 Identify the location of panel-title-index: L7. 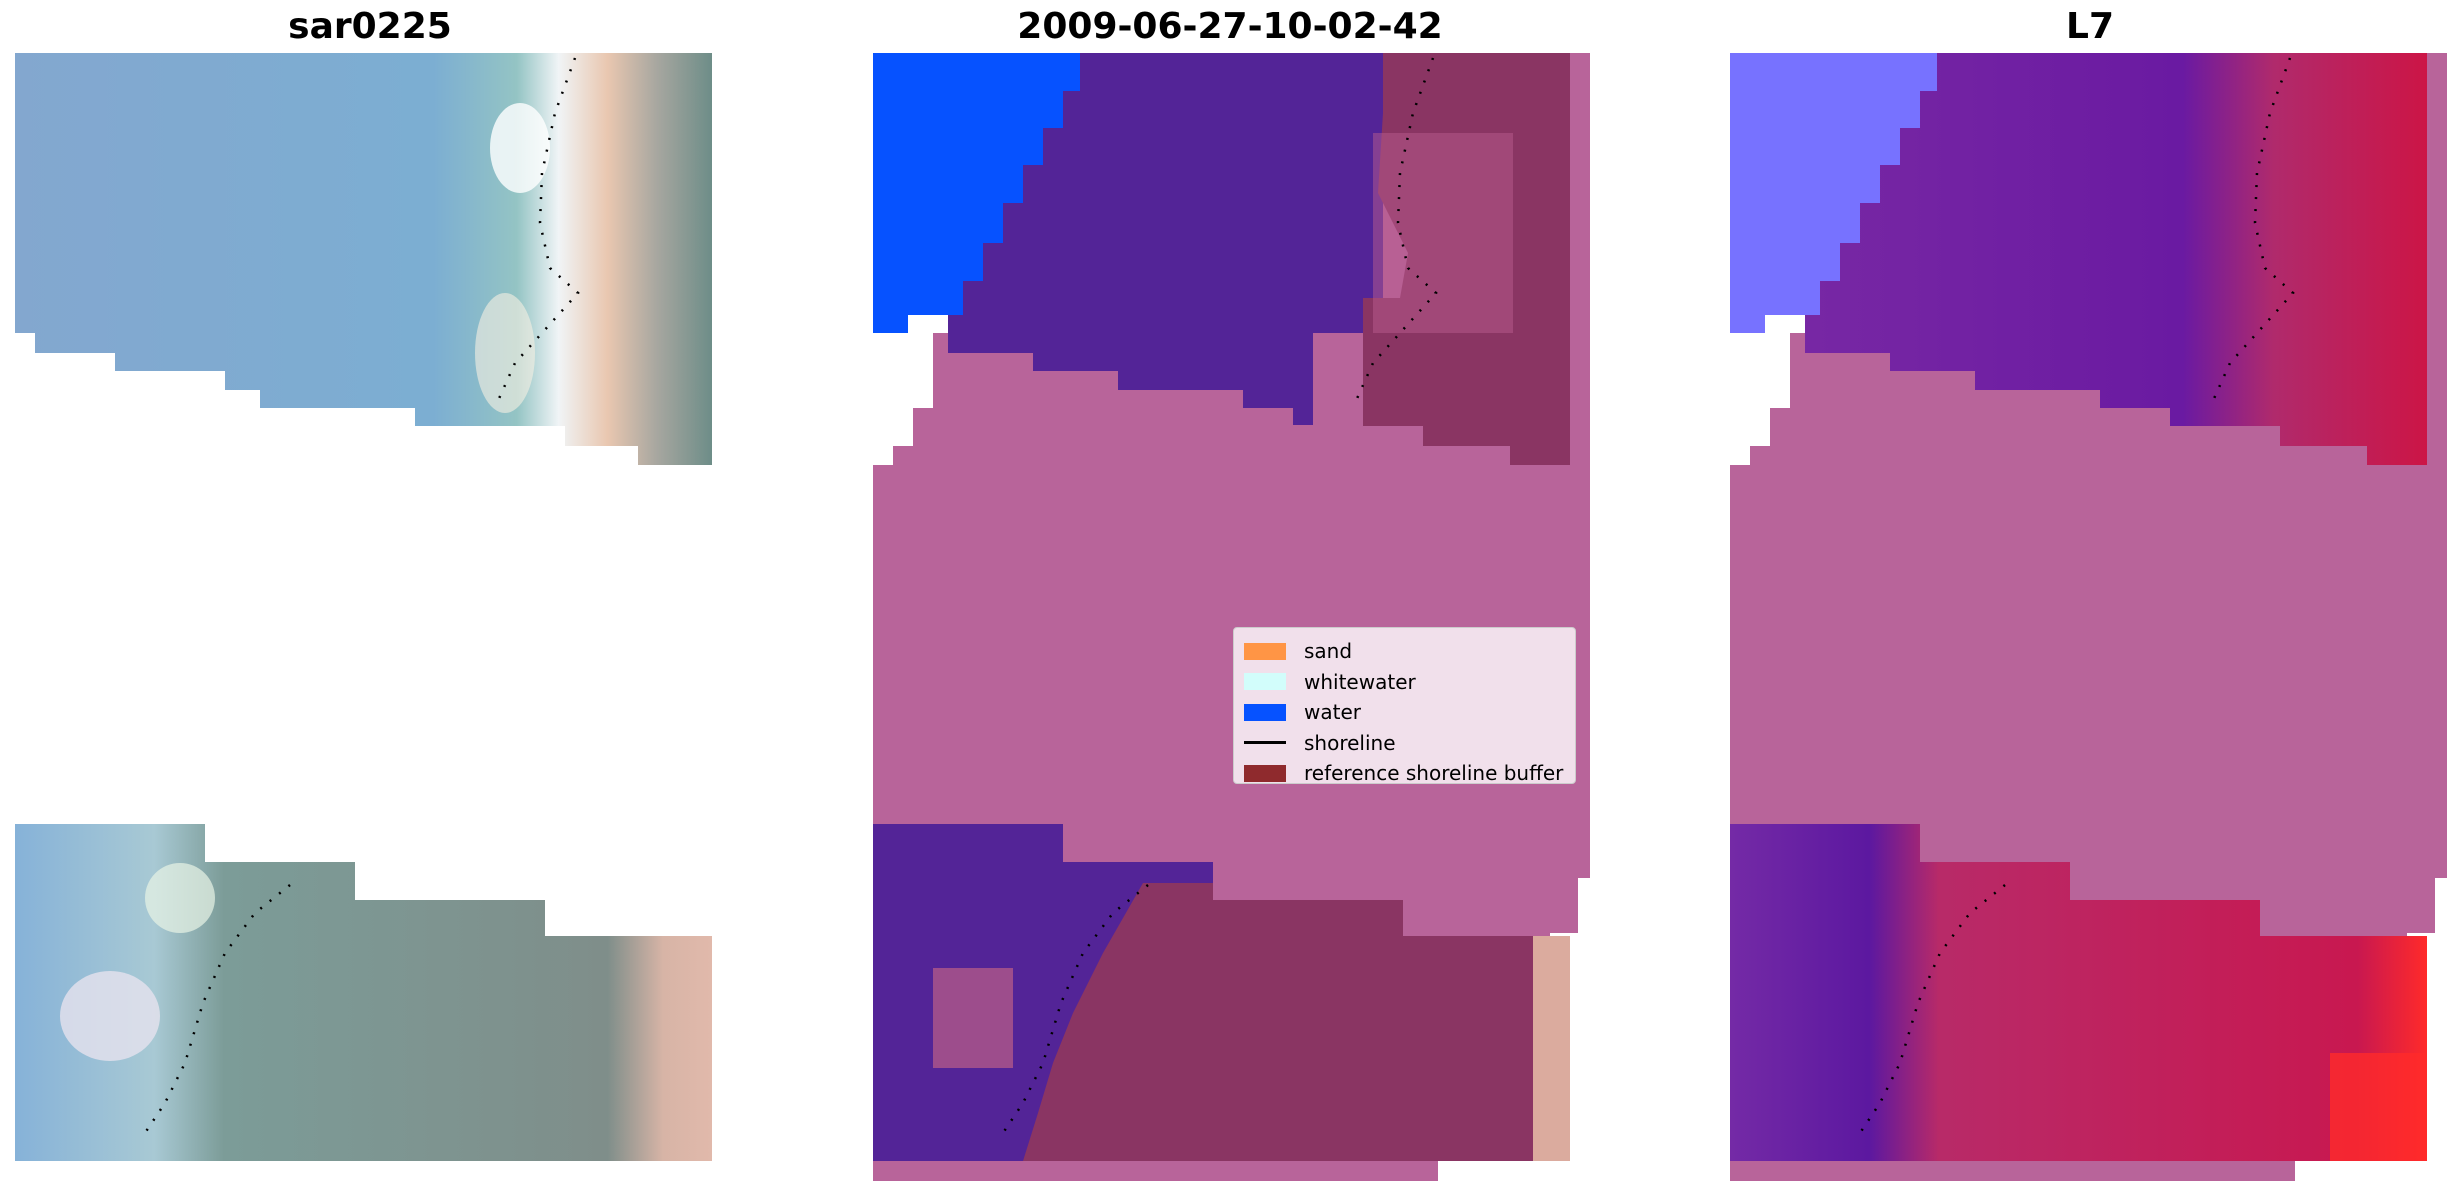
(2090, 26).